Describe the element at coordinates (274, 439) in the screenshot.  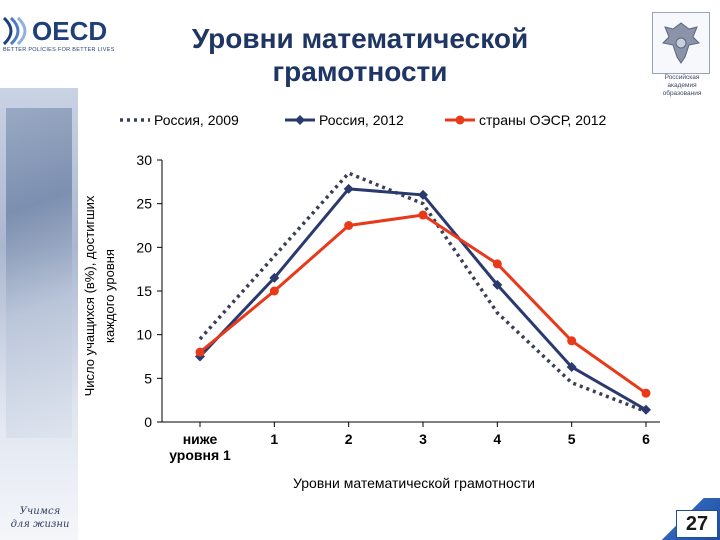
I see `x-tick-label: 1` at that location.